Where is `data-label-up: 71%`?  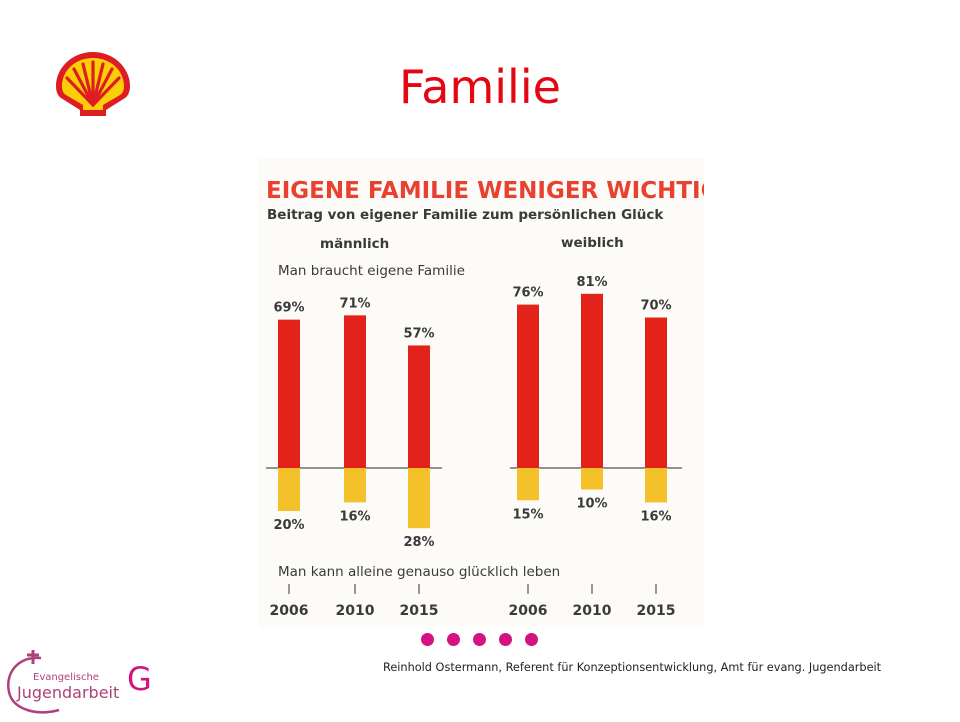
data-label-up: 71% is located at coordinates (354, 303).